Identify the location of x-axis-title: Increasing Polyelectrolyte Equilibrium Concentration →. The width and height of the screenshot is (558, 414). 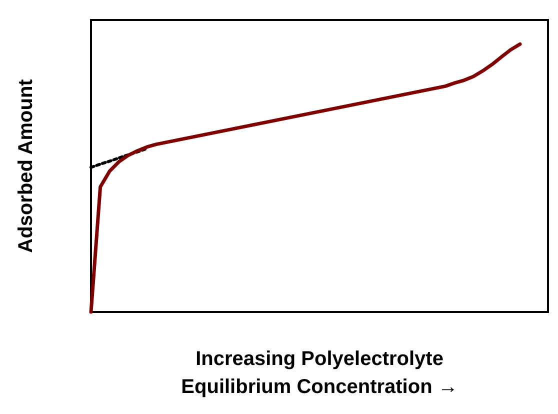
(319, 373).